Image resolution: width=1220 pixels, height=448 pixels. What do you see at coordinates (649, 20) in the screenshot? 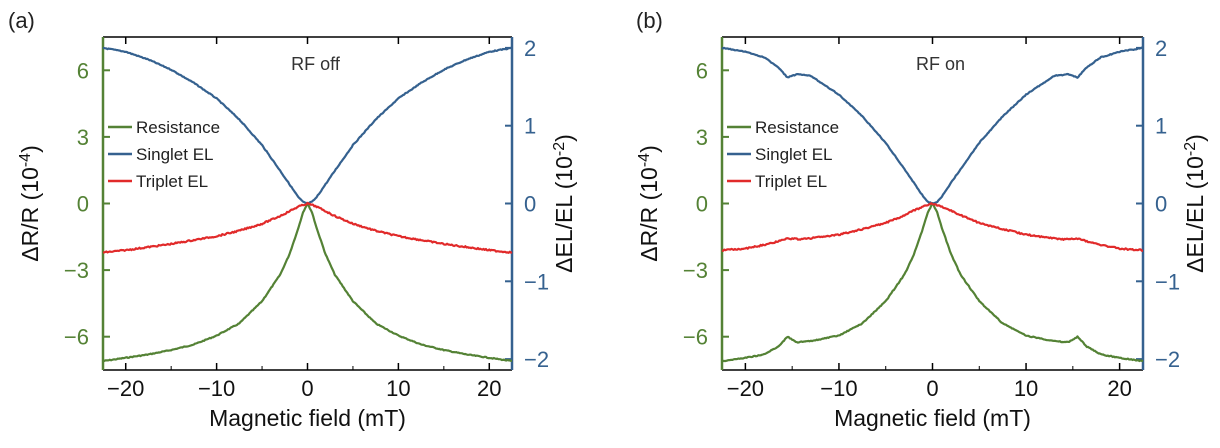
I see `panel-label: (b)` at bounding box center [649, 20].